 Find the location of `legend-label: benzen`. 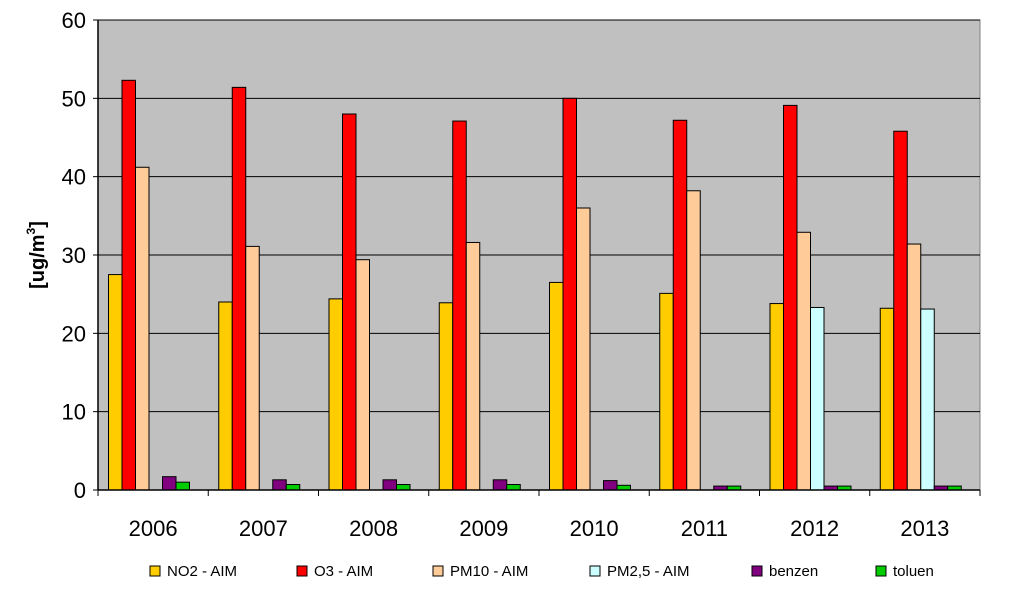

legend-label: benzen is located at coordinates (793, 571).